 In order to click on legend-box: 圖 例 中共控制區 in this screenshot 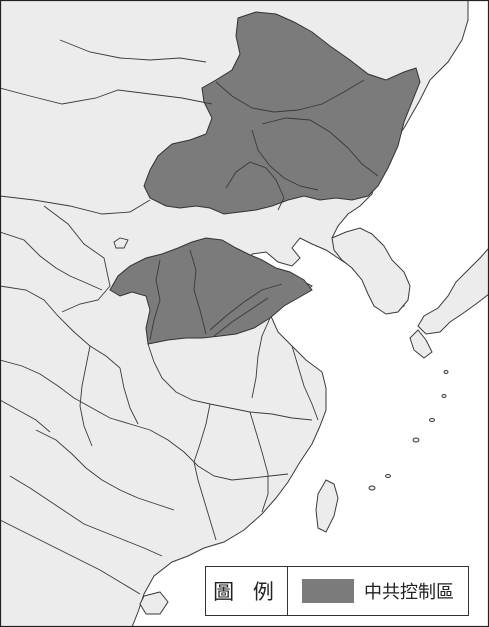, I will do `click(337, 591)`.